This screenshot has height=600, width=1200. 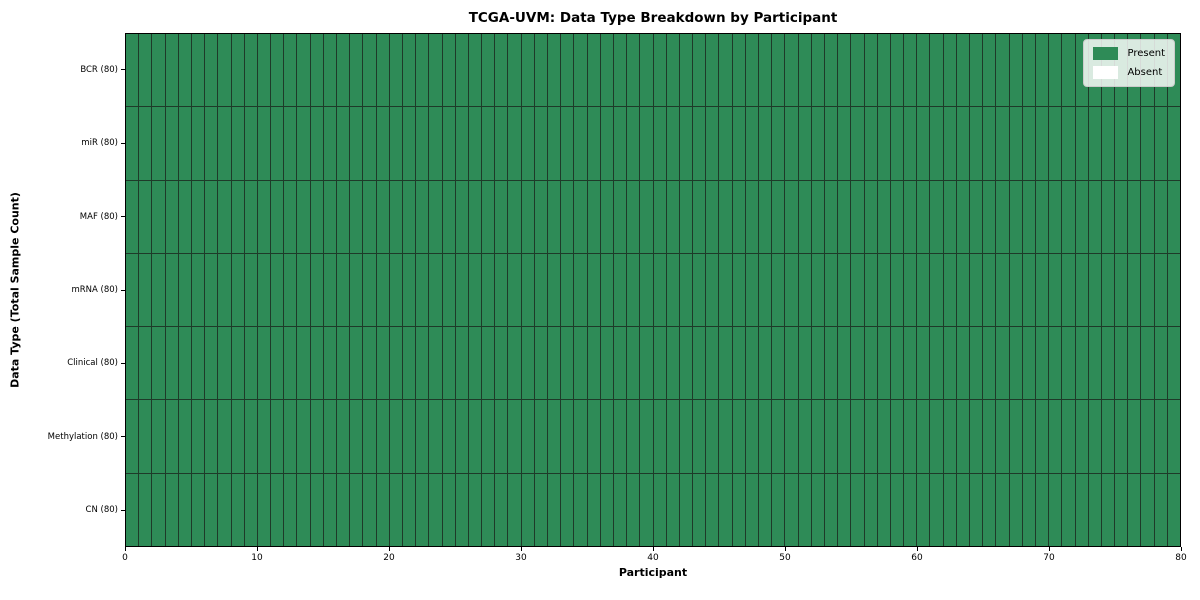 What do you see at coordinates (99, 143) in the screenshot?
I see `y-tick-label: miR (80)` at bounding box center [99, 143].